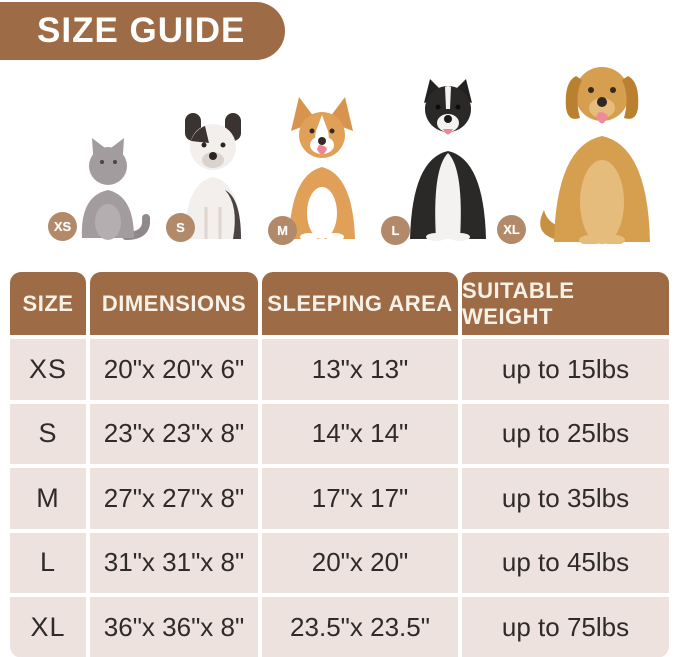 This screenshot has height=657, width=679. I want to click on cell-l-dimensions: 31"x 31"x 8", so click(174, 562).